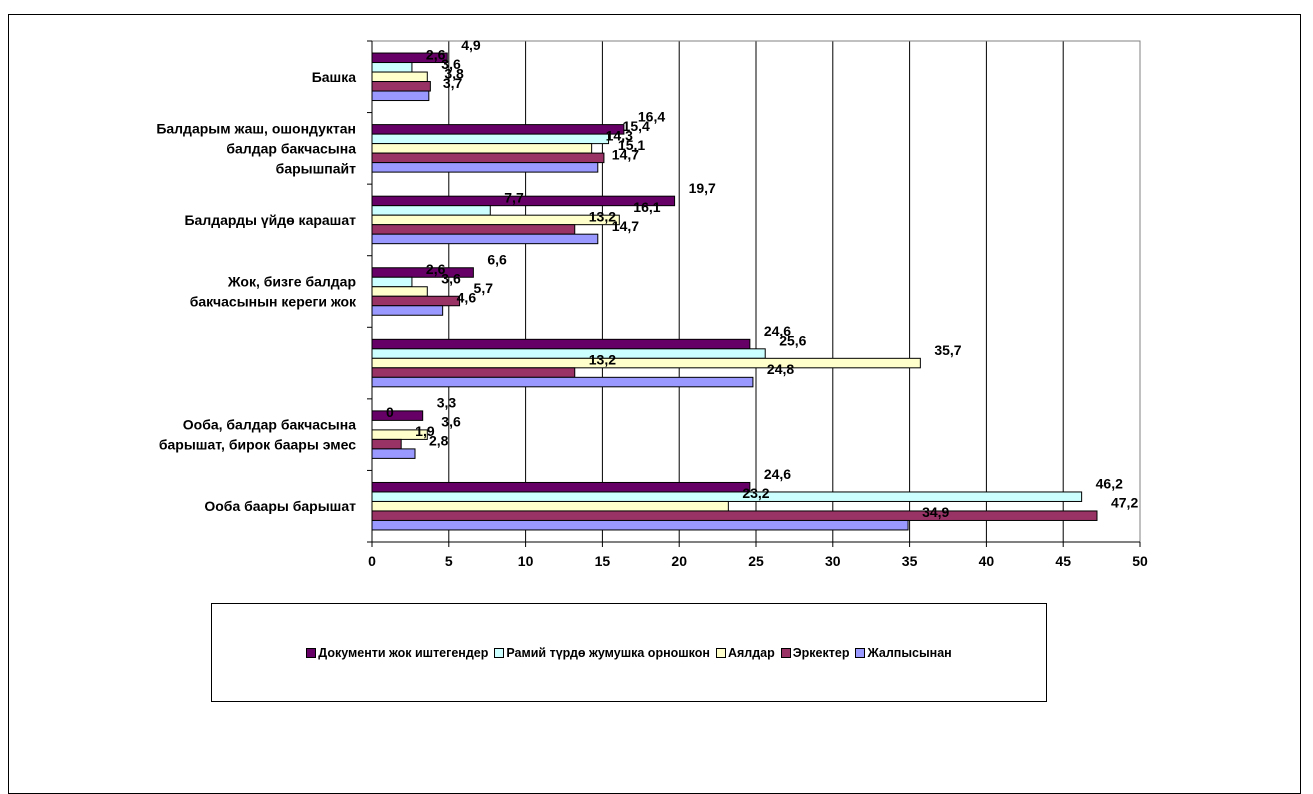 The height and width of the screenshot is (794, 1313). Describe the element at coordinates (631, 145) in the screenshot. I see `data-label: 15,1` at that location.